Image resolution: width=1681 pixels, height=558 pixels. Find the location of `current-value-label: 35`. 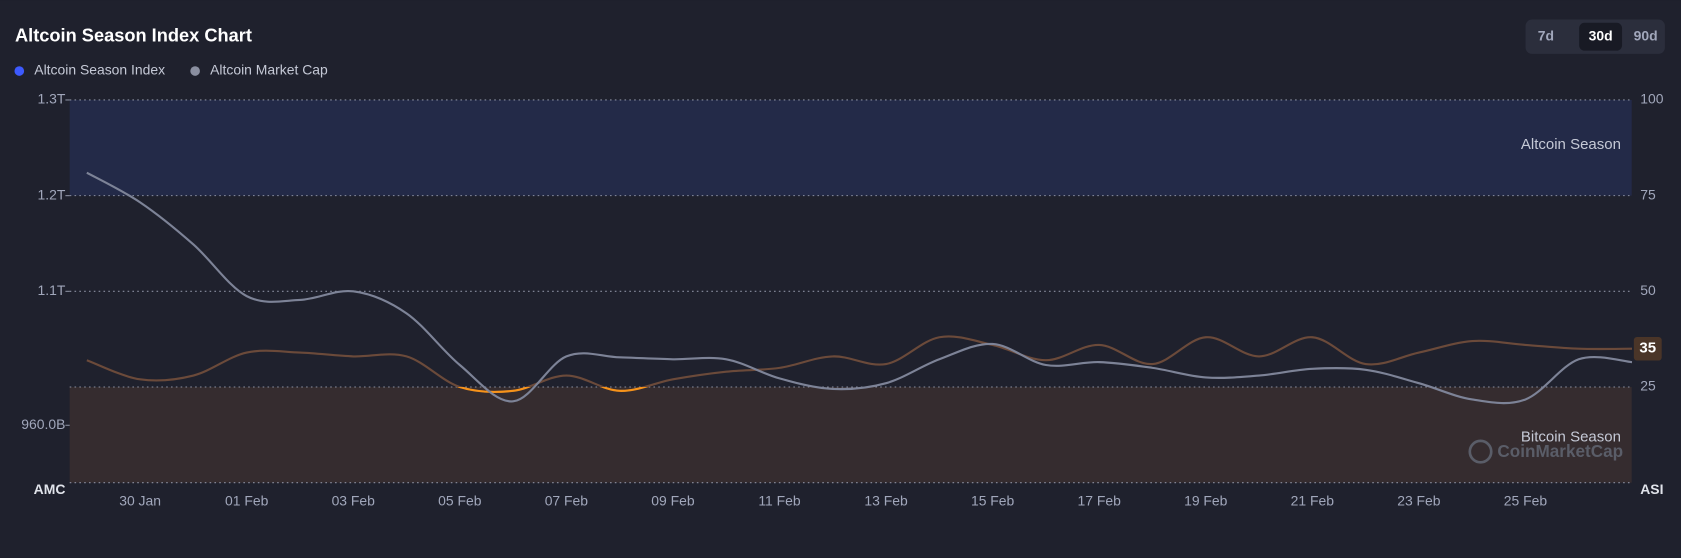

current-value-label: 35 is located at coordinates (1647, 348).